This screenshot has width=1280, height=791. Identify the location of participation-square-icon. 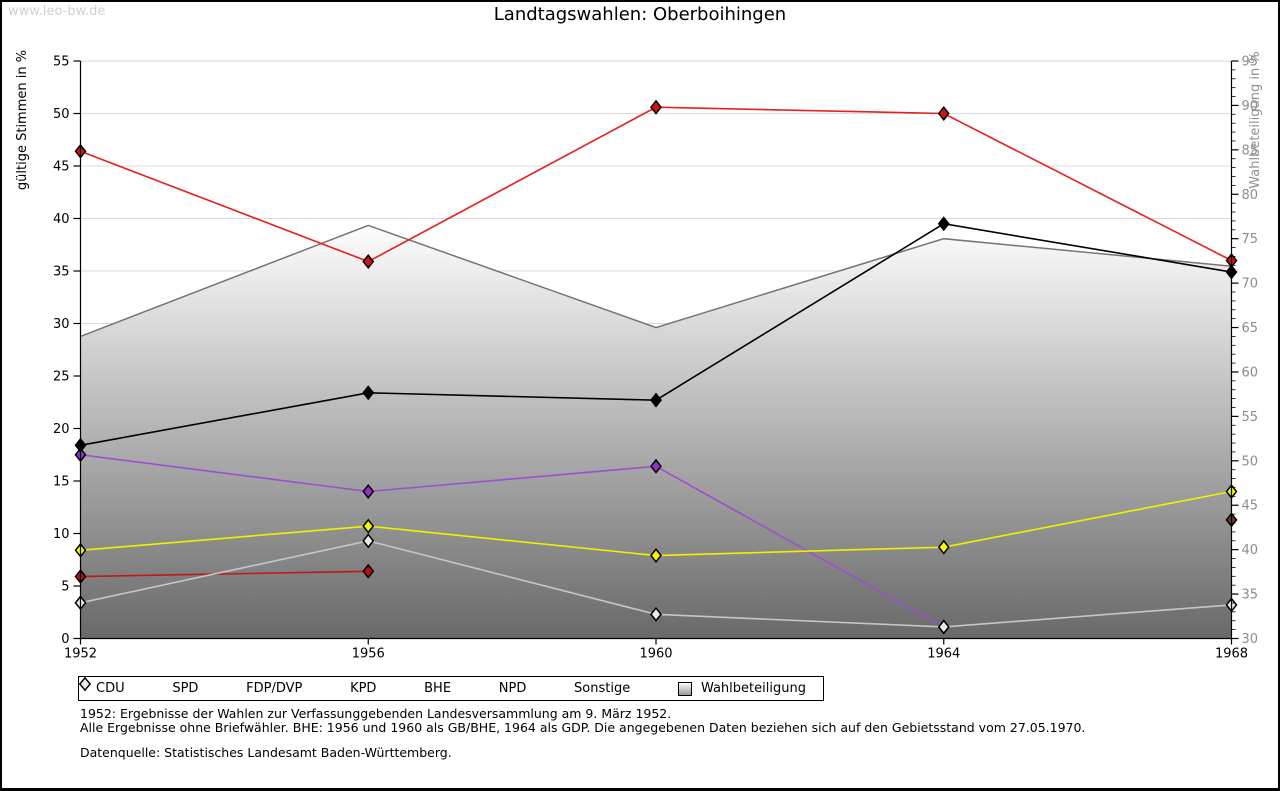
(684, 688).